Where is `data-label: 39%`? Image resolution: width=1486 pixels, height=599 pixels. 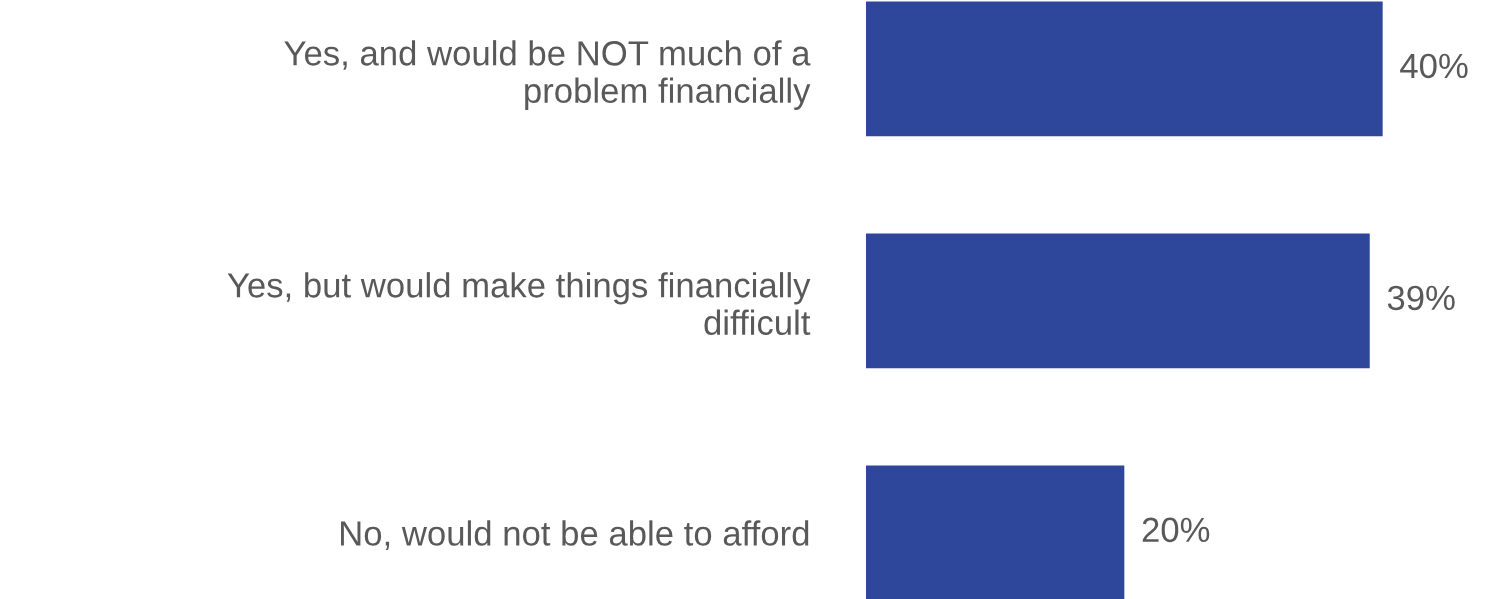
data-label: 39% is located at coordinates (1421, 298).